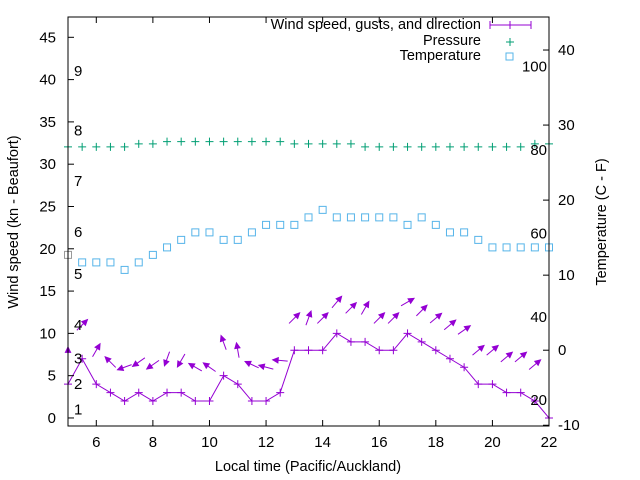 This screenshot has width=640, height=480. Describe the element at coordinates (562, 350) in the screenshot. I see `y2-tick-label: 0` at that location.